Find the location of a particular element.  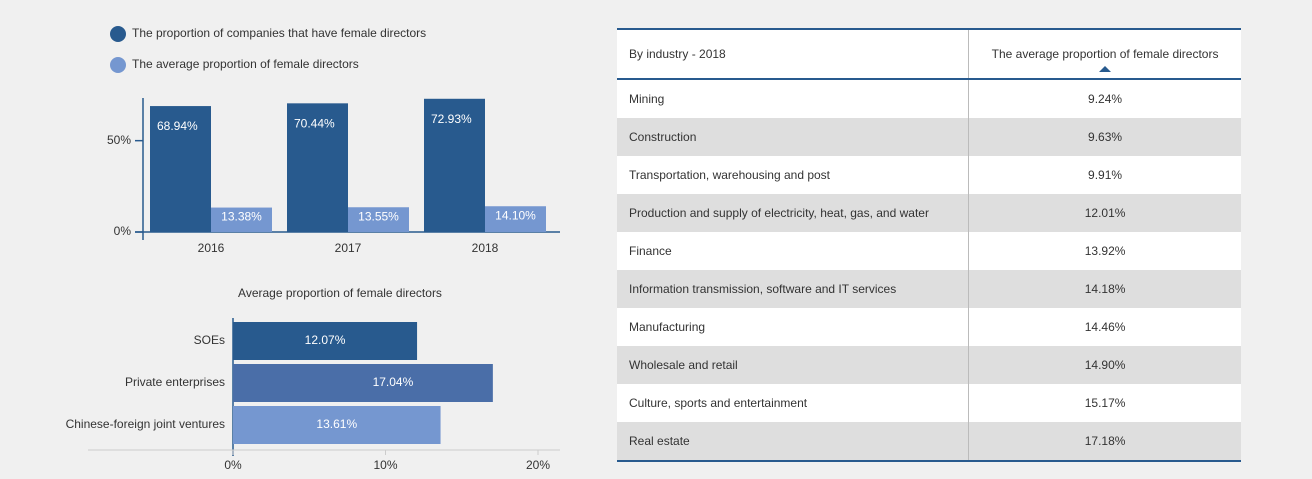

data-label: 13.38% is located at coordinates (241, 217).